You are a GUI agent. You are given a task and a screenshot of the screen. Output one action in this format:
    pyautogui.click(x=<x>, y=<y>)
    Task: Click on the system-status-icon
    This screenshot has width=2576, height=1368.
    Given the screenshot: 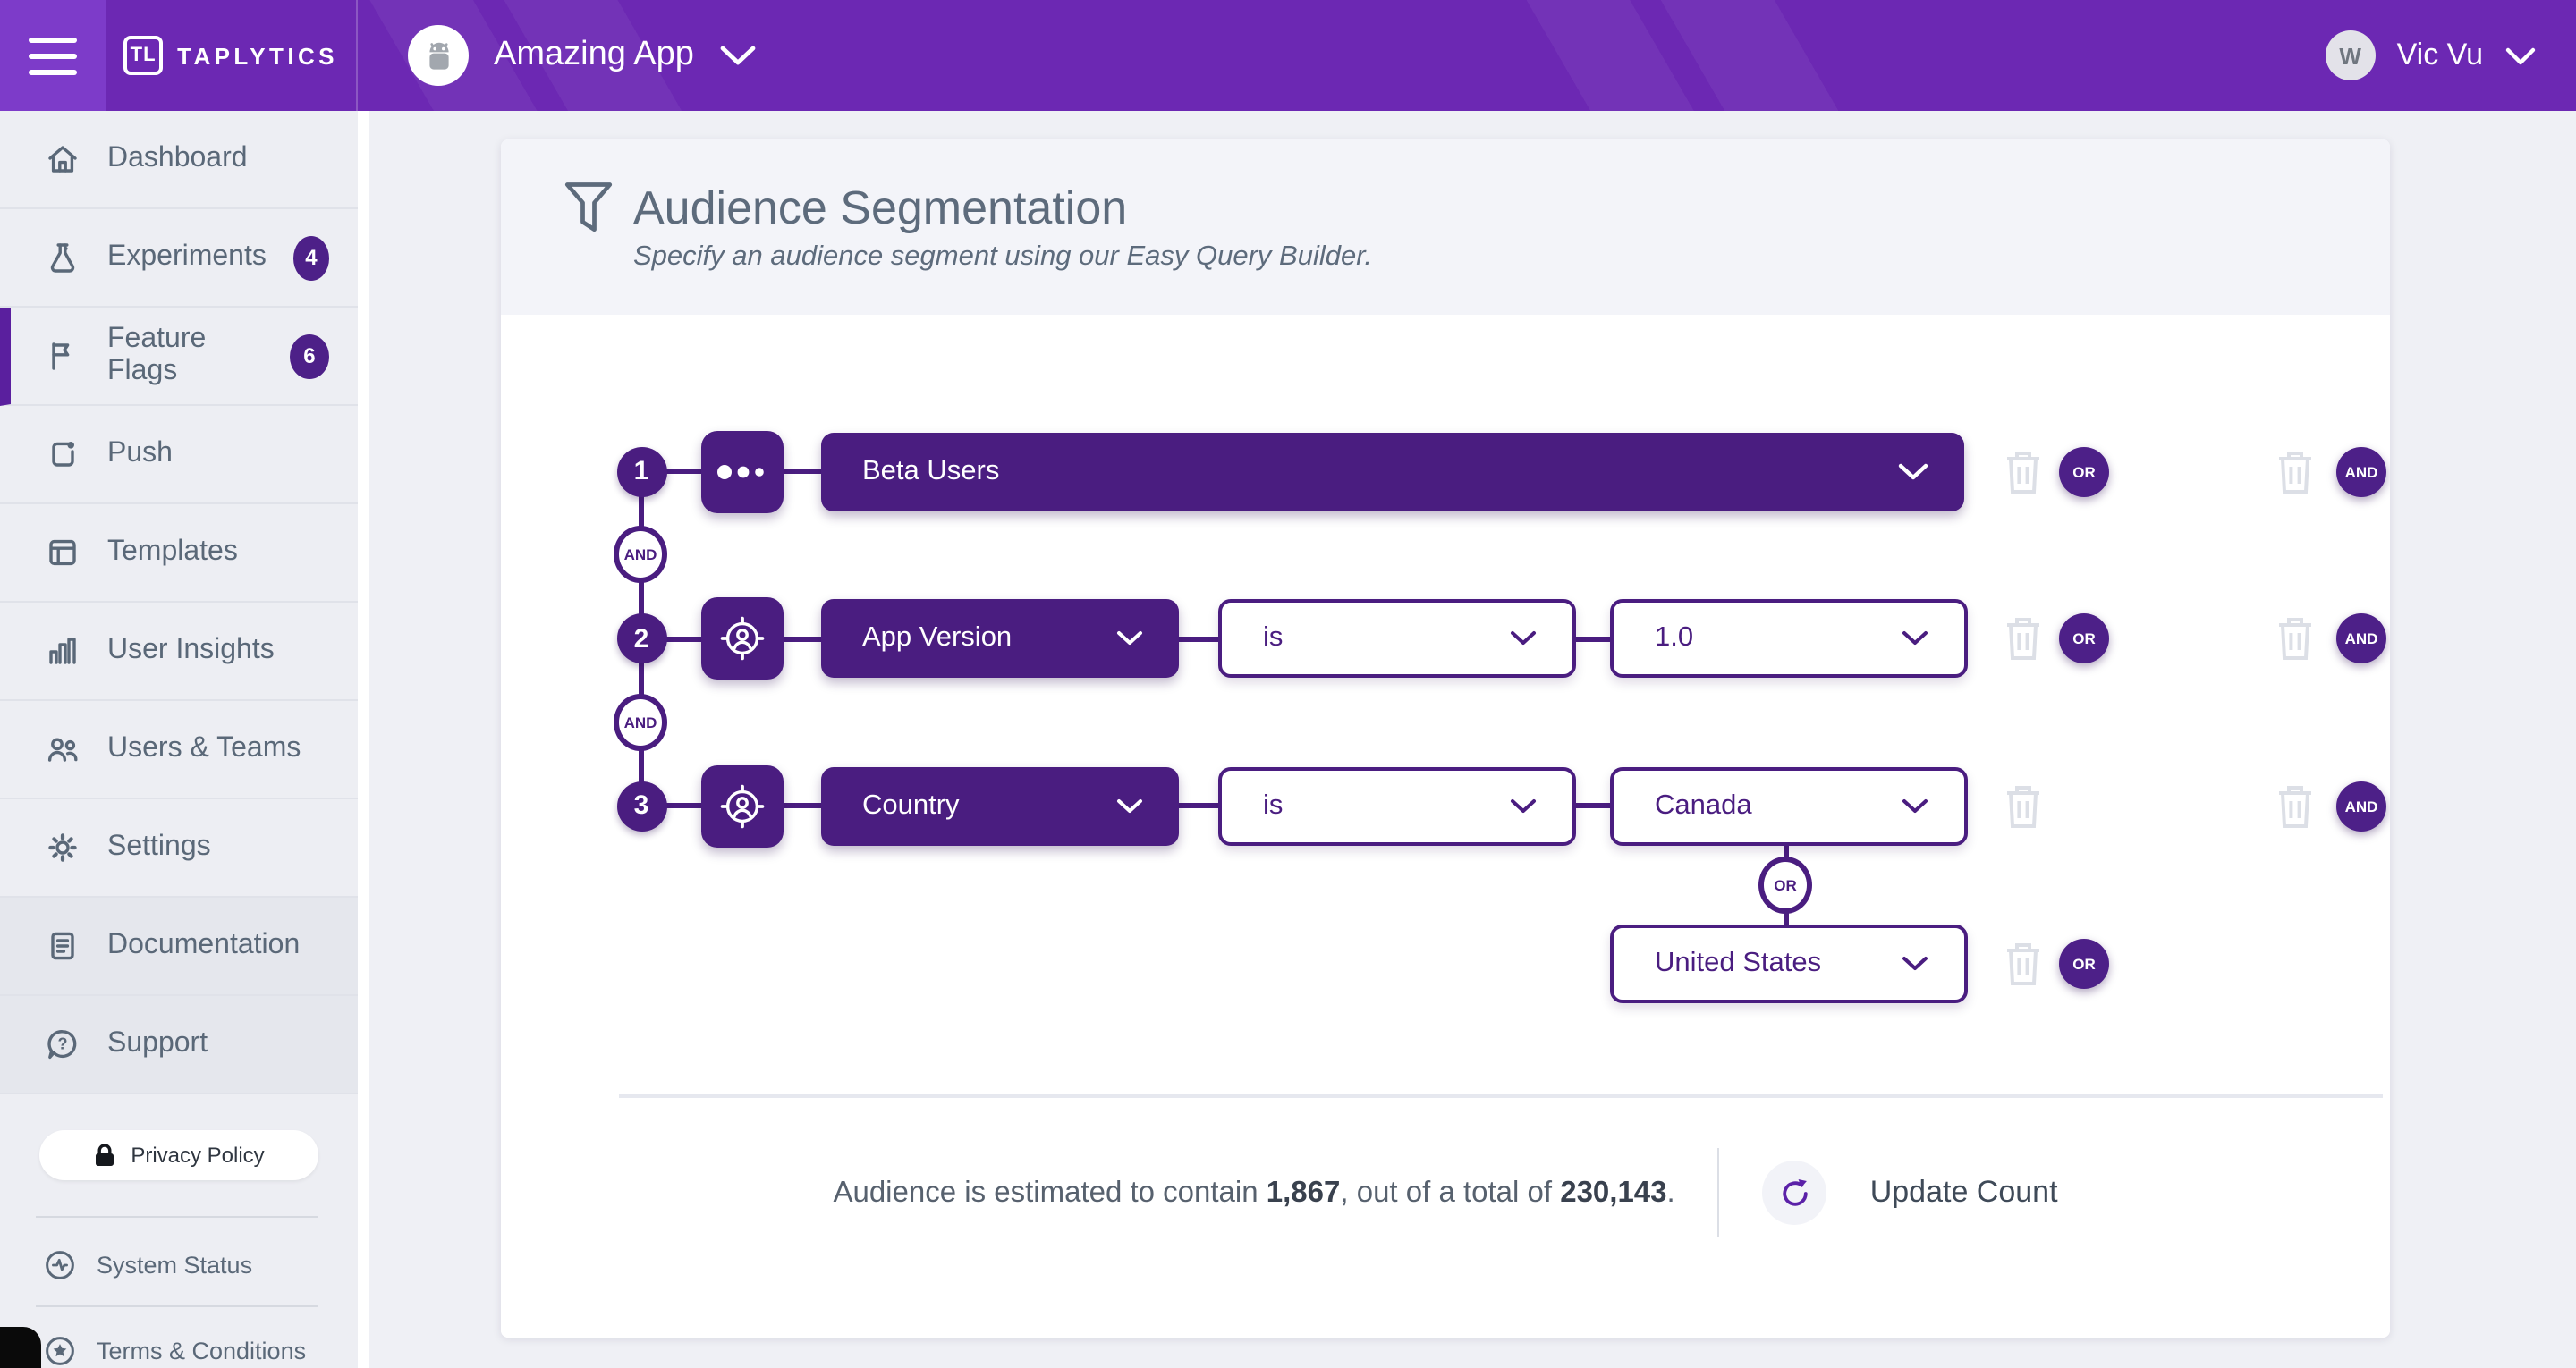 What is the action you would take?
    pyautogui.click(x=60, y=1265)
    